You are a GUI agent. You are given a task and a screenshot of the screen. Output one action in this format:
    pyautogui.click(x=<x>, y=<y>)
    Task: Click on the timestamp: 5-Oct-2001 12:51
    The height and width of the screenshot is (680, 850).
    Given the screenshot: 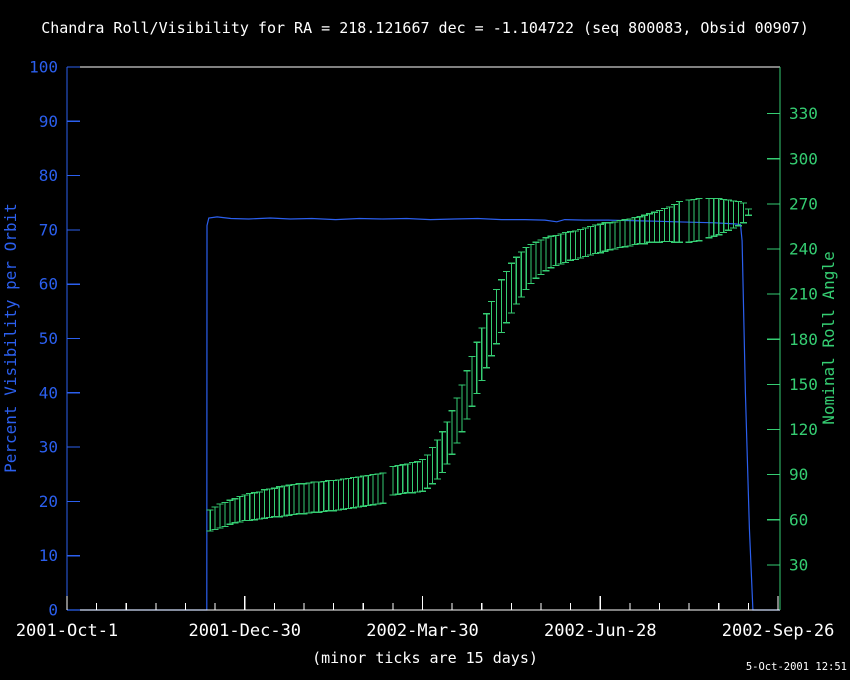 What is the action you would take?
    pyautogui.click(x=796, y=667)
    